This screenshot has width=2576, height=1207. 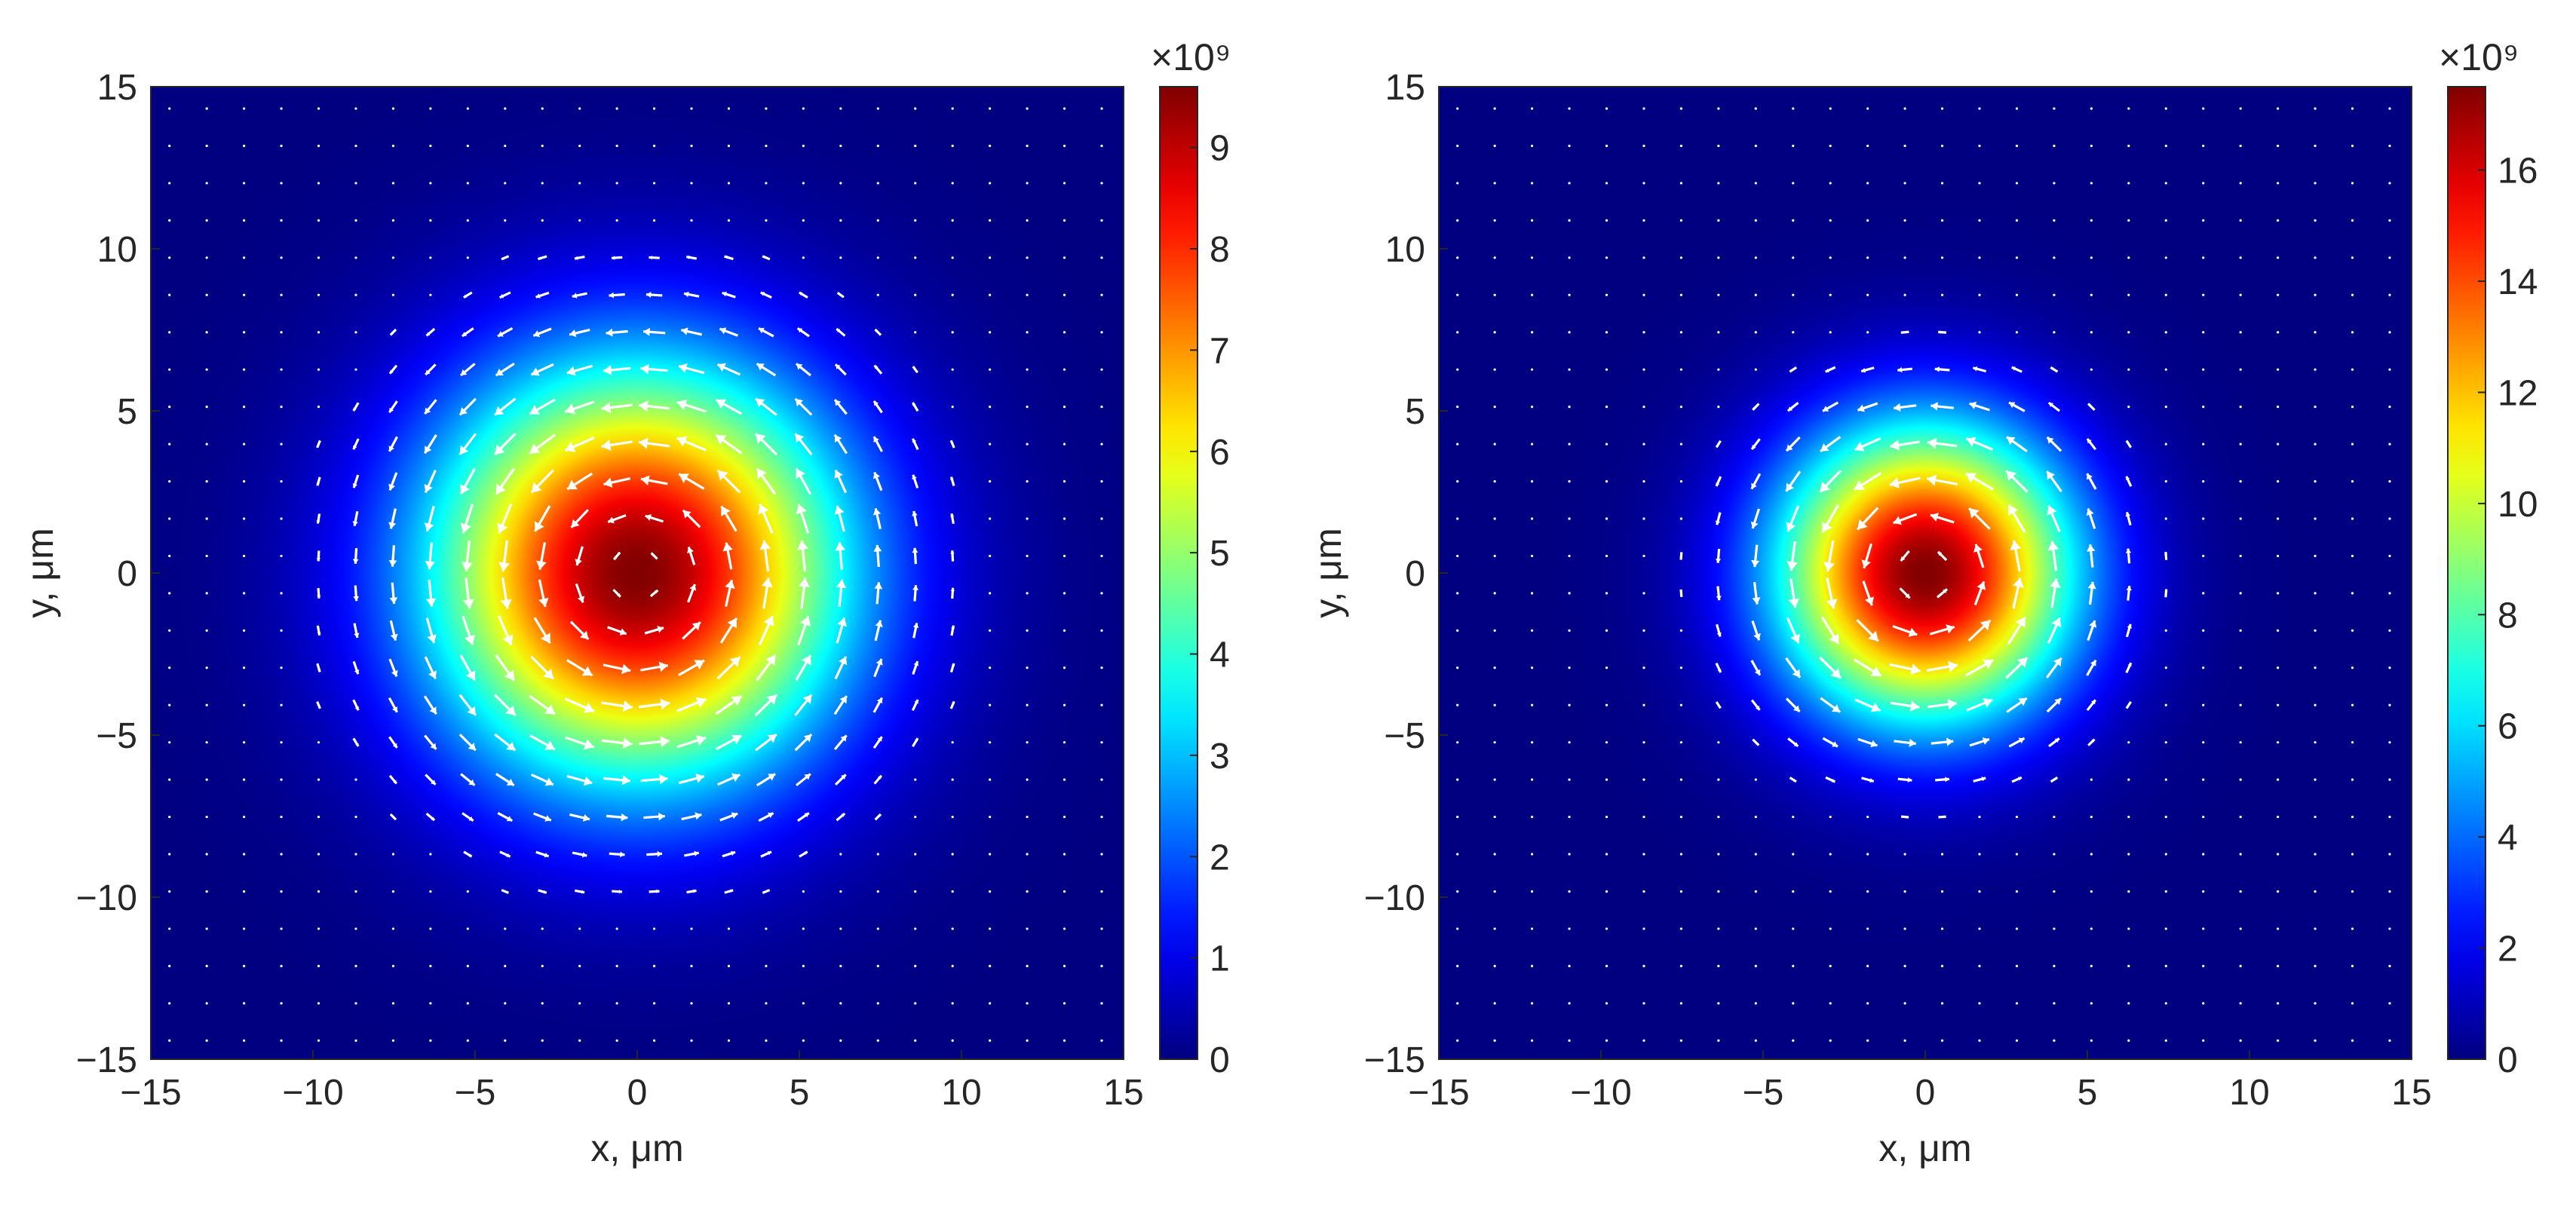 I want to click on colorbar-tick-label: 8, so click(x=1220, y=250).